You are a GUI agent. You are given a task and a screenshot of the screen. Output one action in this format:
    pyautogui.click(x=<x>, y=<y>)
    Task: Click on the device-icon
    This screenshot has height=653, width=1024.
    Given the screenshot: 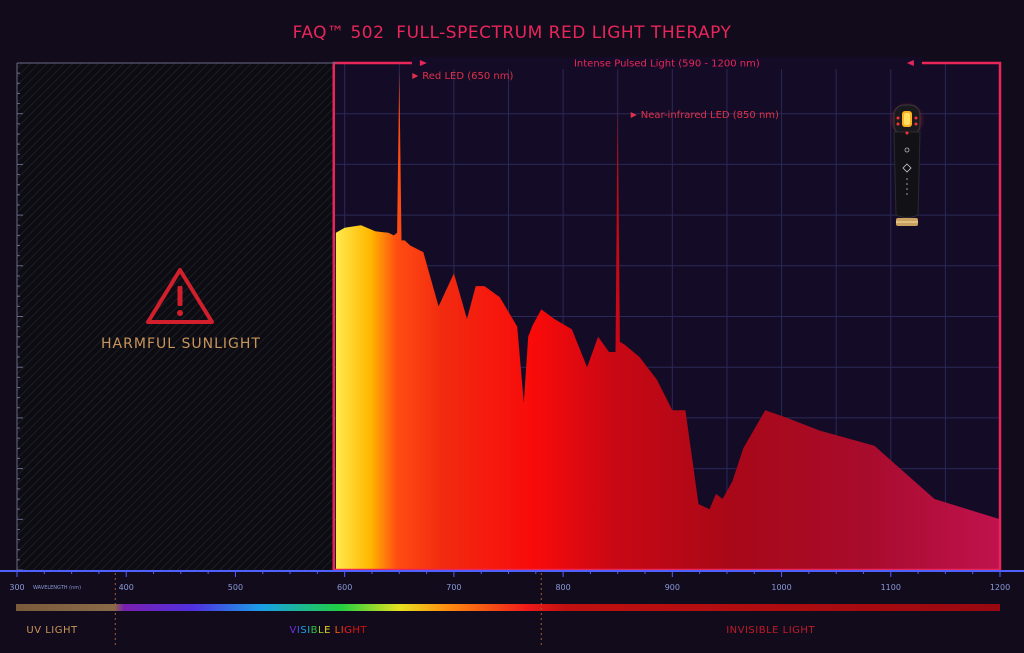 What is the action you would take?
    pyautogui.click(x=907, y=164)
    